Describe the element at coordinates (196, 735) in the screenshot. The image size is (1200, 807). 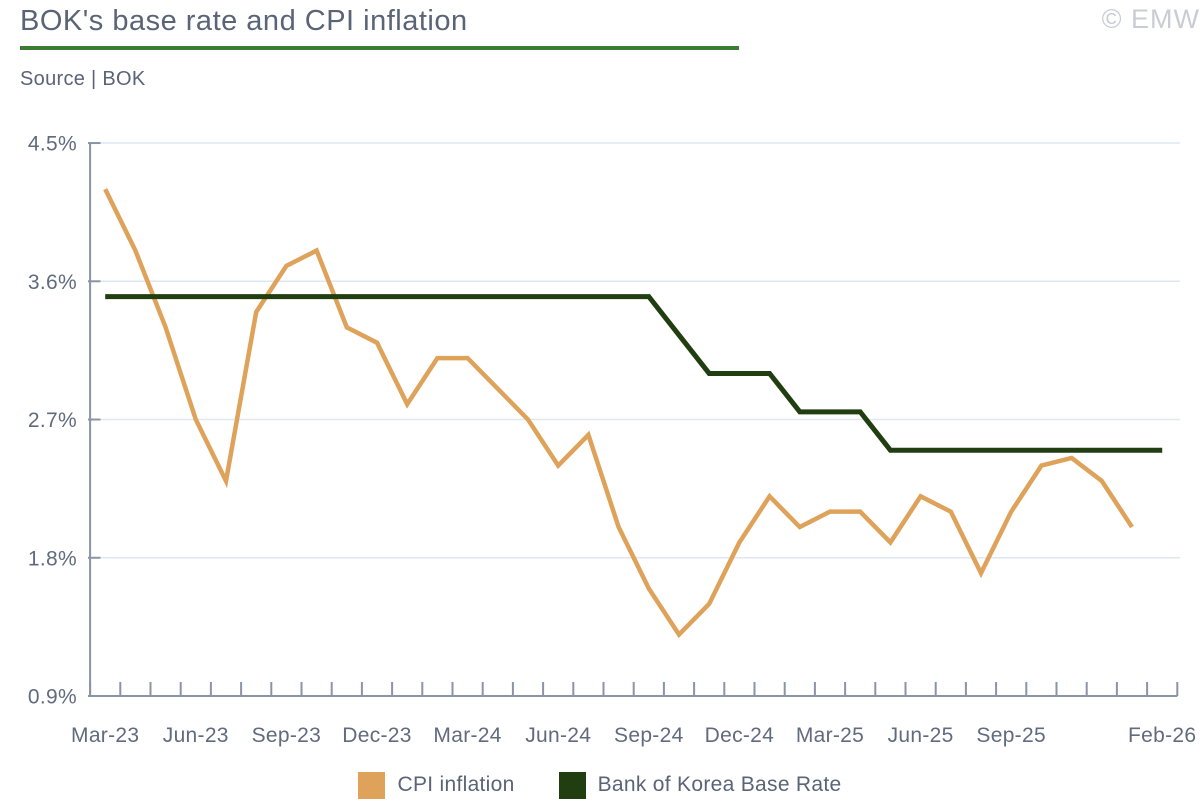
I see `x-axis-label: Jun-23` at that location.